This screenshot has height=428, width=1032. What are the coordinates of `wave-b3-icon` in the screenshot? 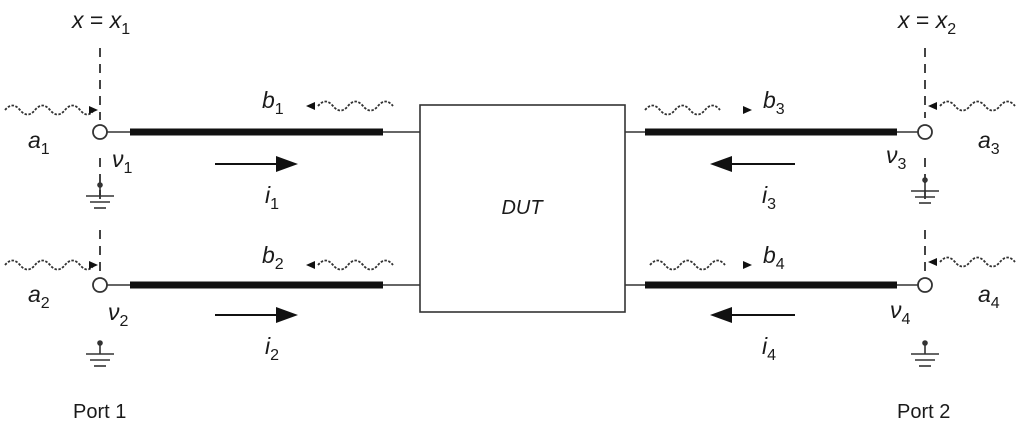 It's located at (698, 110).